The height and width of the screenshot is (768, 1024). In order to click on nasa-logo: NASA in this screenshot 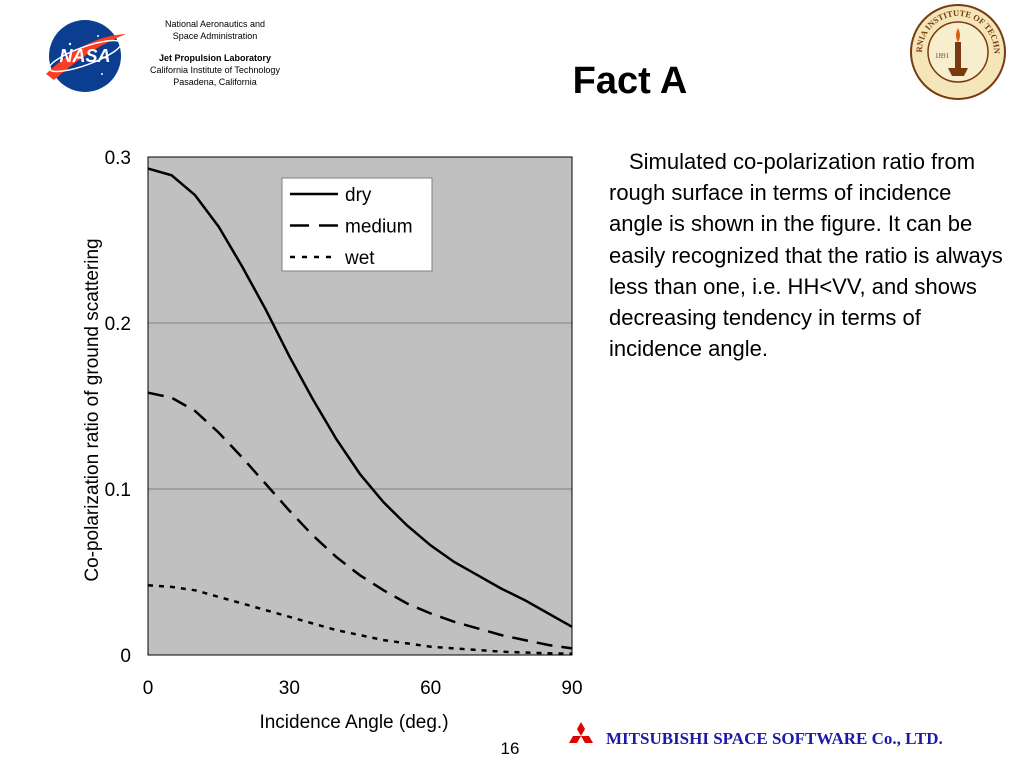, I will do `click(86, 56)`.